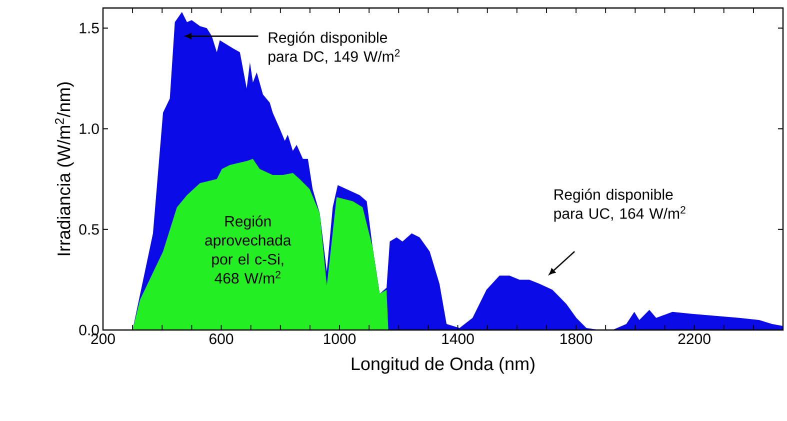 This screenshot has height=421, width=787. Describe the element at coordinates (340, 339) in the screenshot. I see `x-tick-label: 1000` at that location.